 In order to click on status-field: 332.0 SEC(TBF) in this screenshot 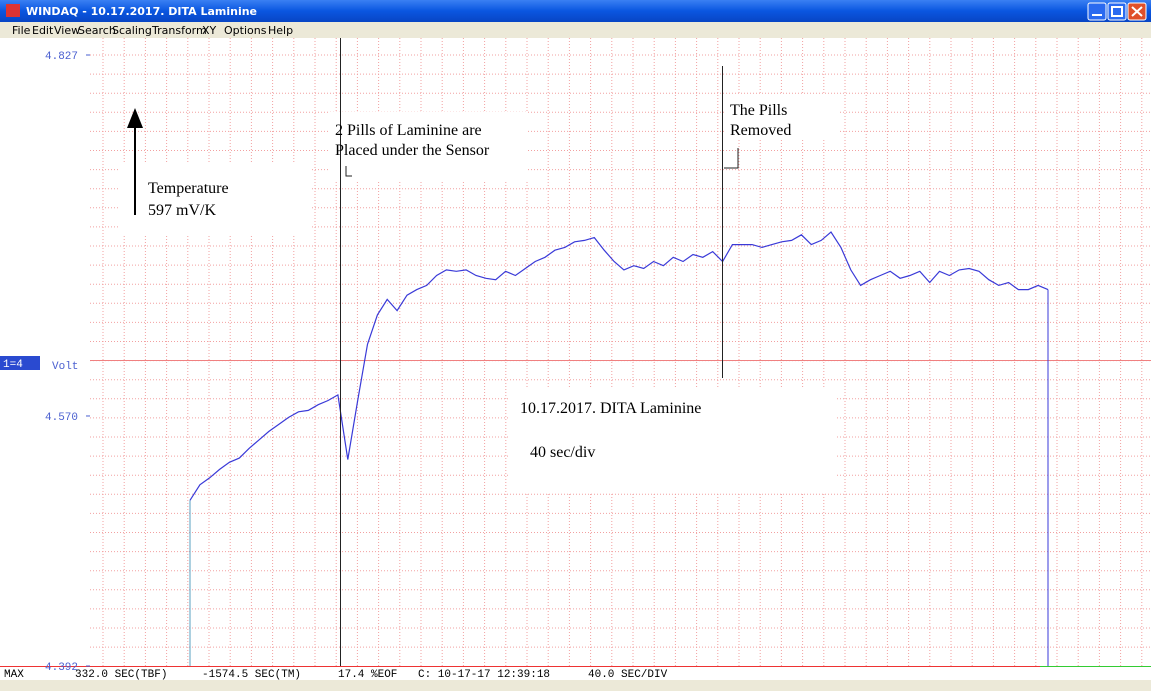, I will do `click(121, 675)`.